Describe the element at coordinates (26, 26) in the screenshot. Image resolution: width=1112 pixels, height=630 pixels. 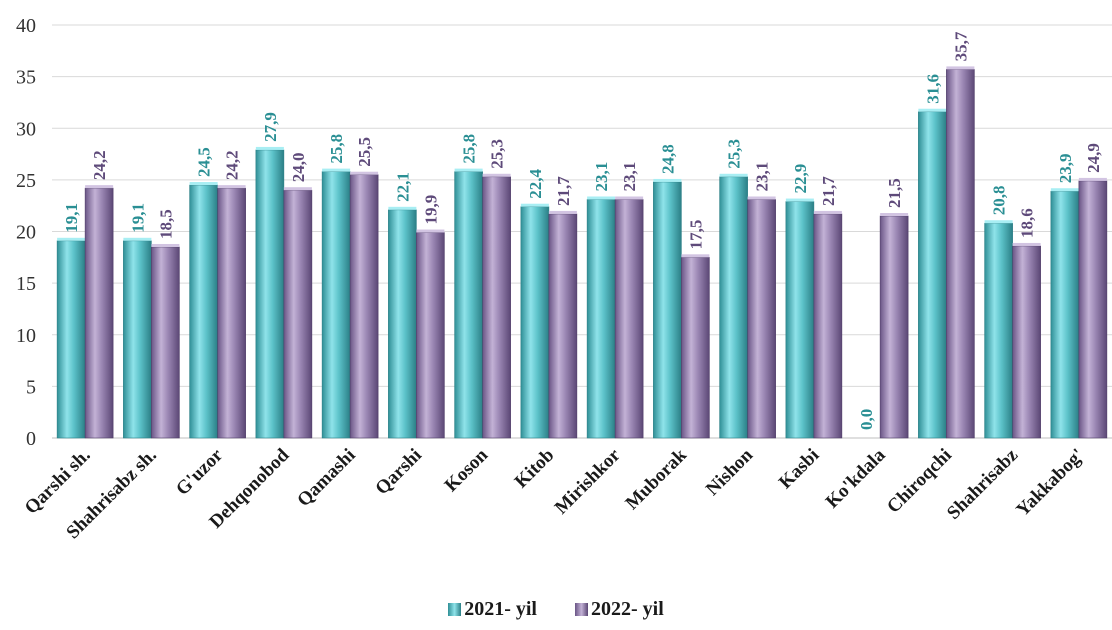
I see `y-tick-label: 40` at that location.